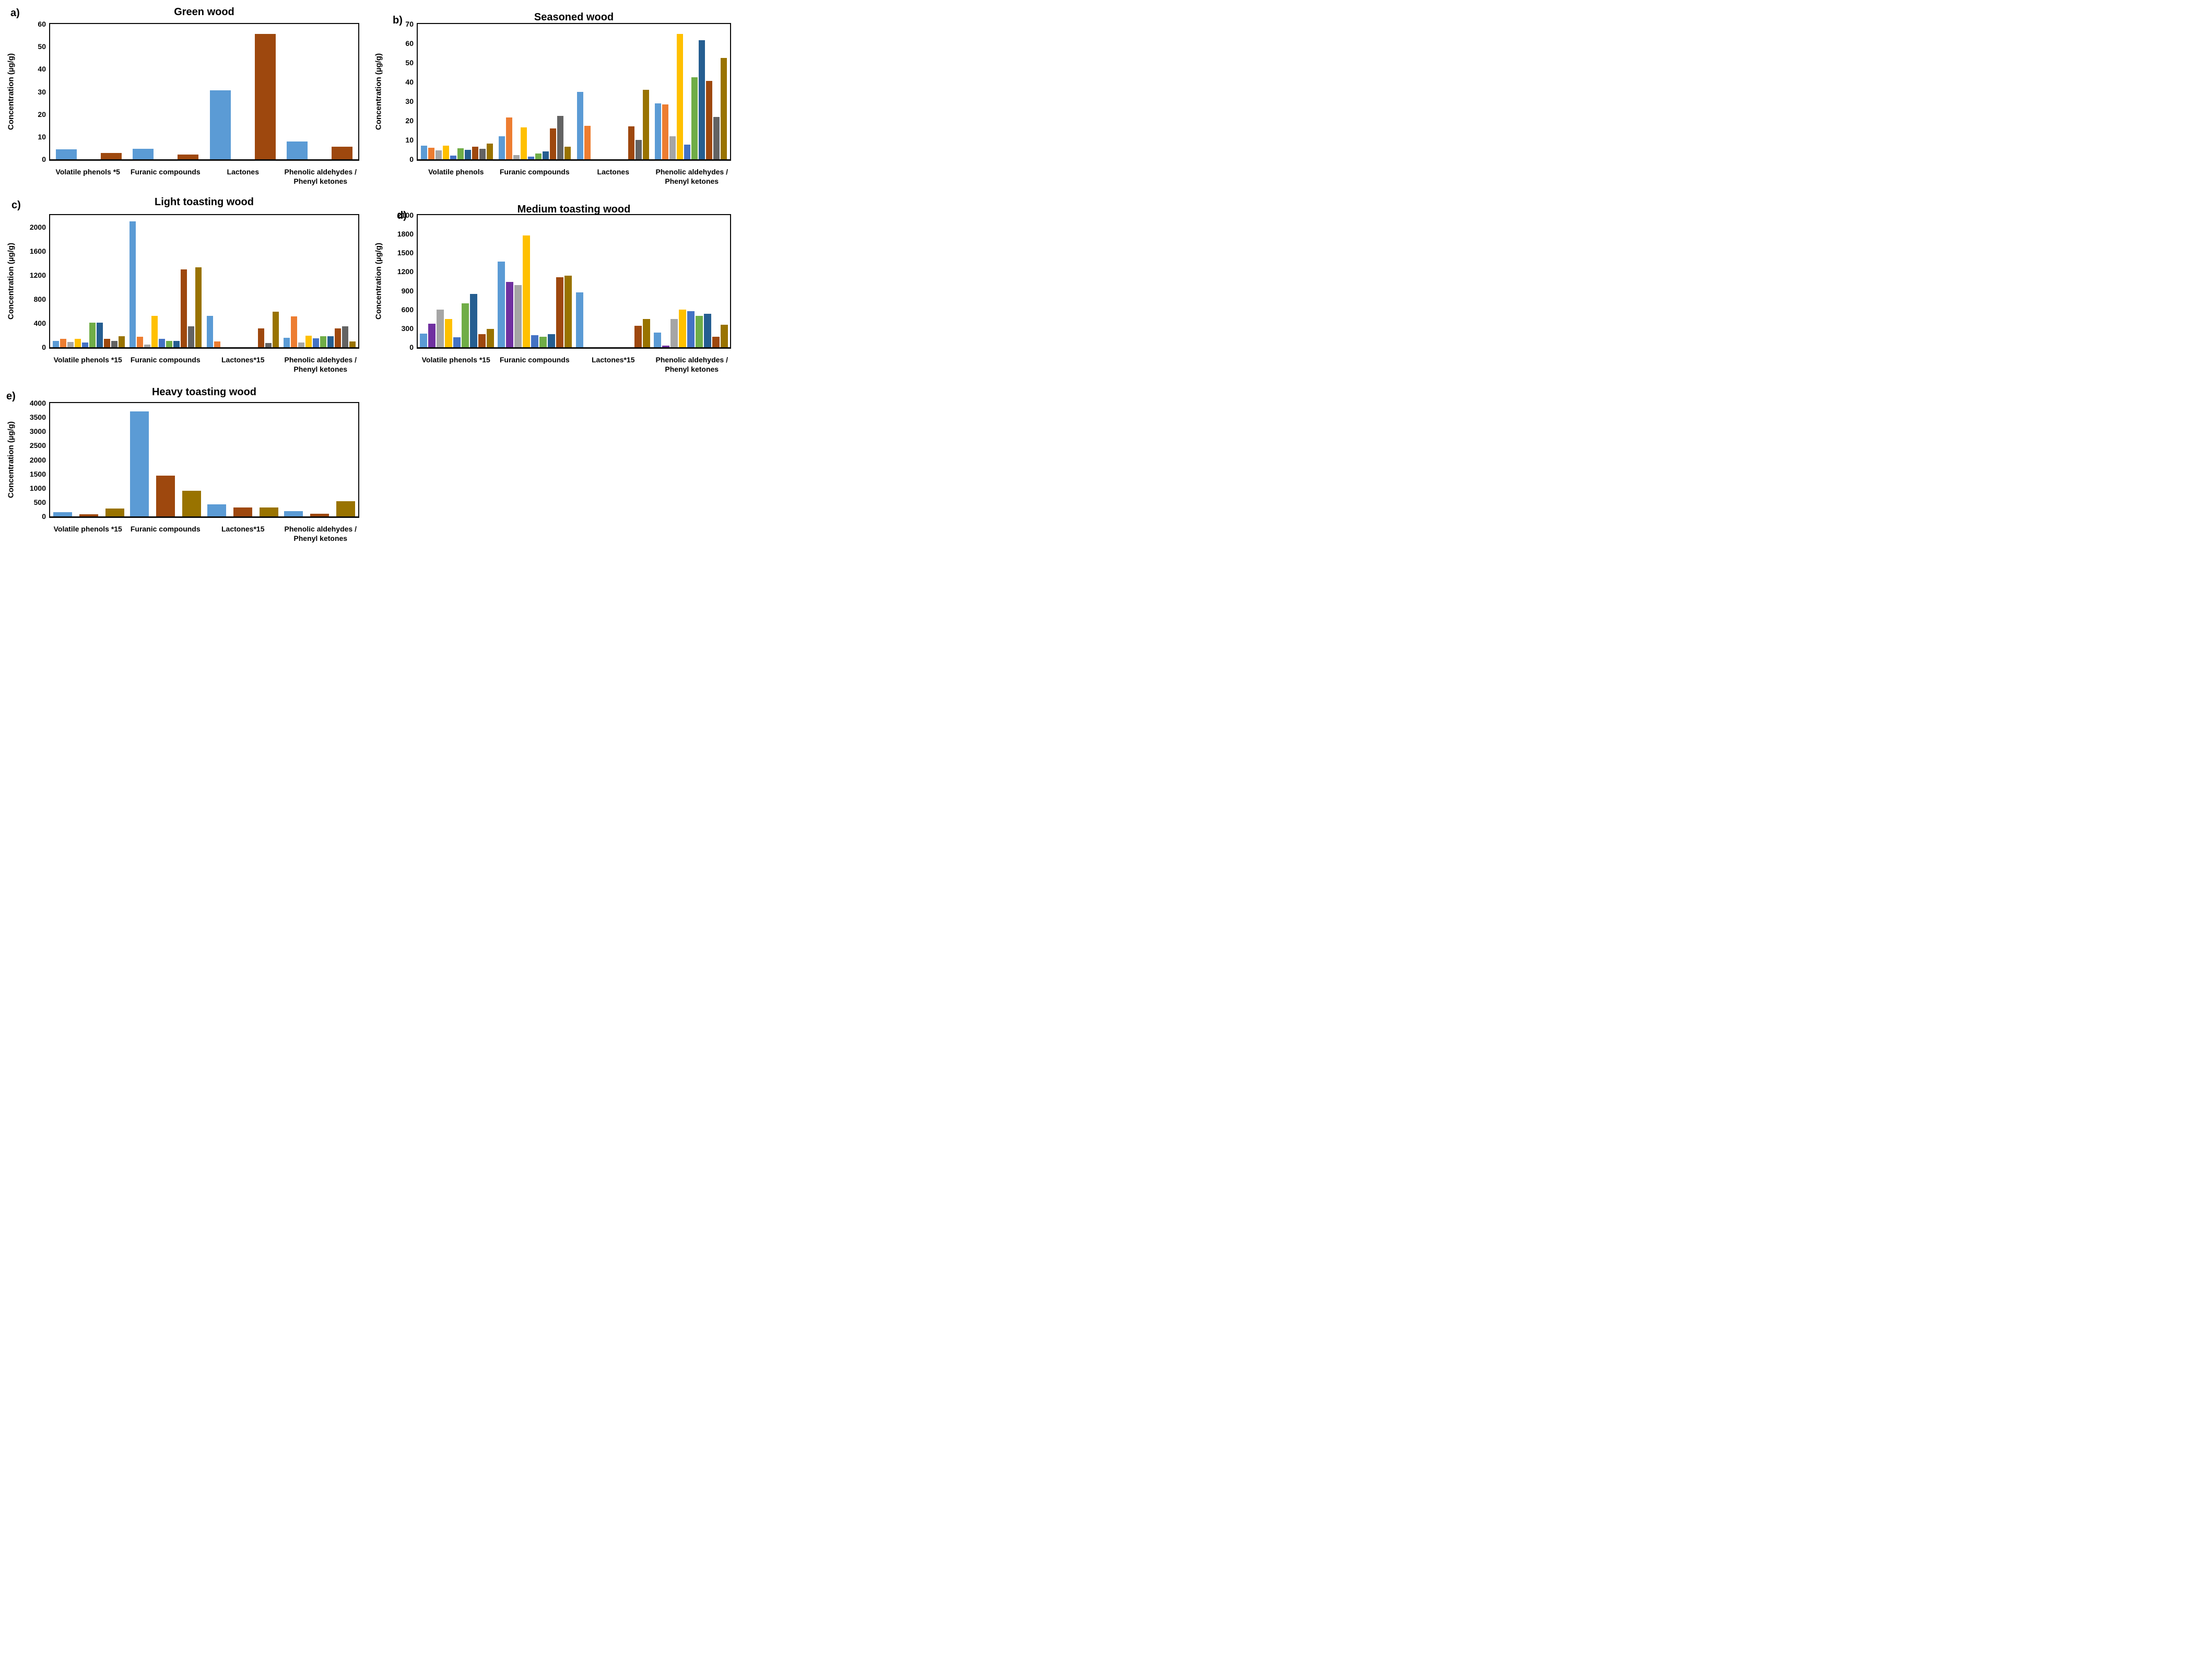 The image size is (2212, 1654). What do you see at coordinates (405, 234) in the screenshot?
I see `y-tick-label: 1800` at bounding box center [405, 234].